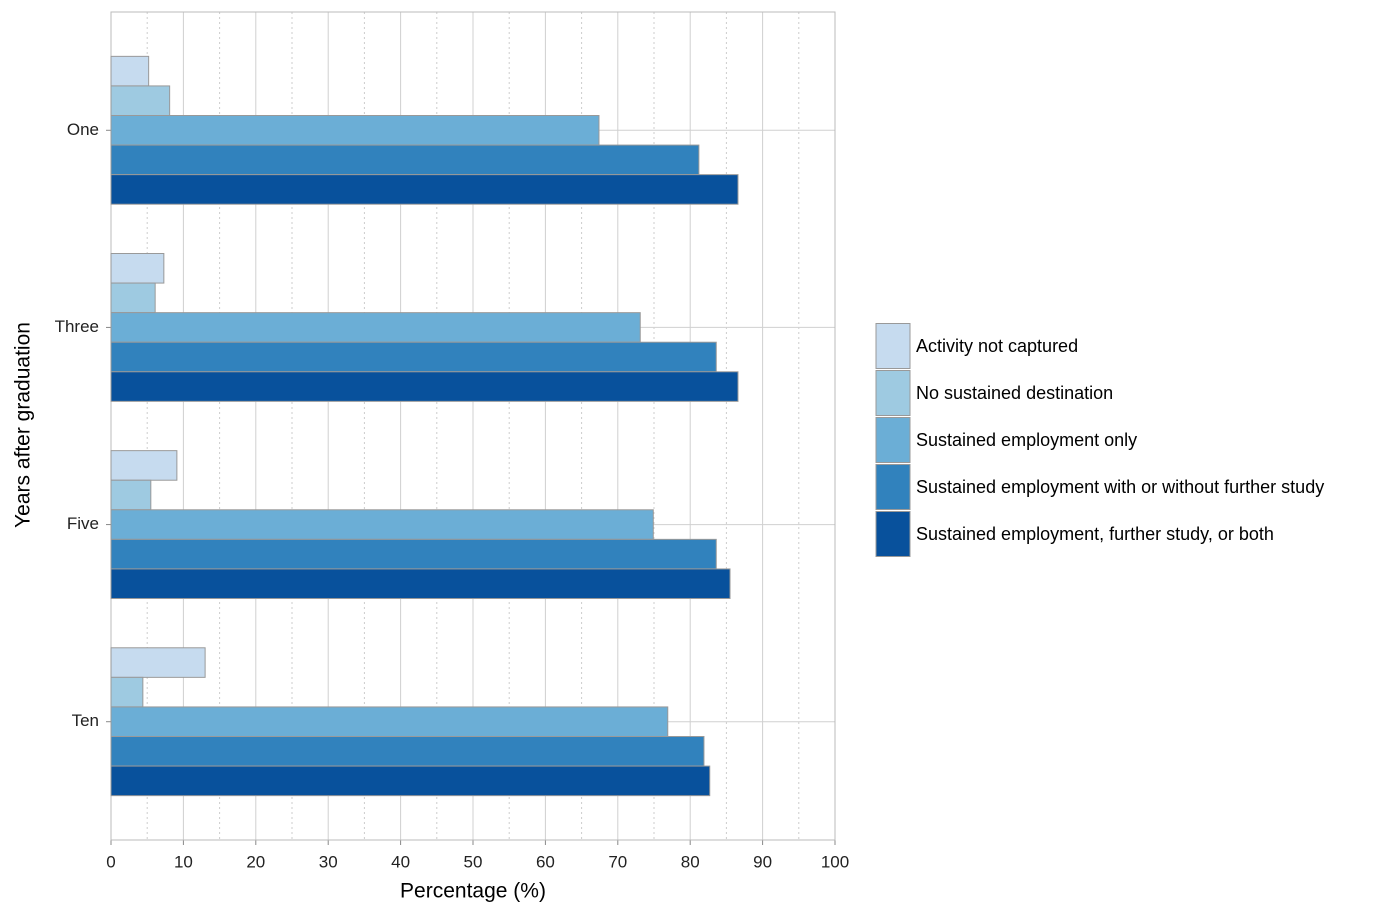 The image size is (1373, 909). I want to click on x-tick-label: 20, so click(255, 861).